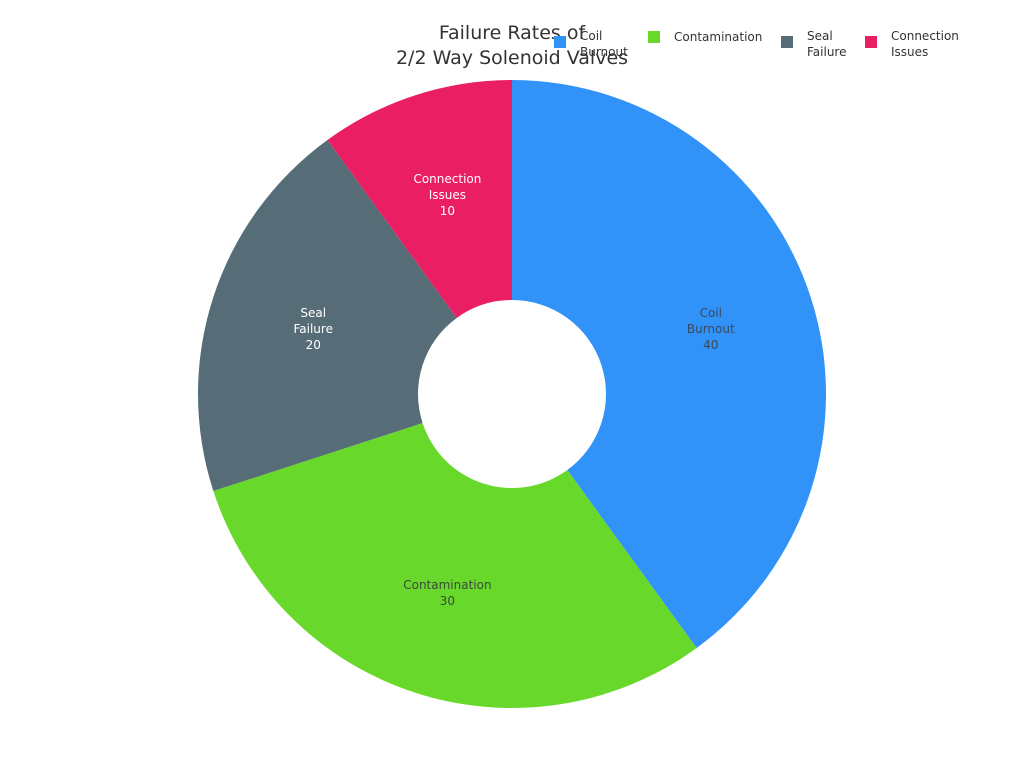  Describe the element at coordinates (447, 195) in the screenshot. I see `slice-label: Connection Issues 10` at that location.